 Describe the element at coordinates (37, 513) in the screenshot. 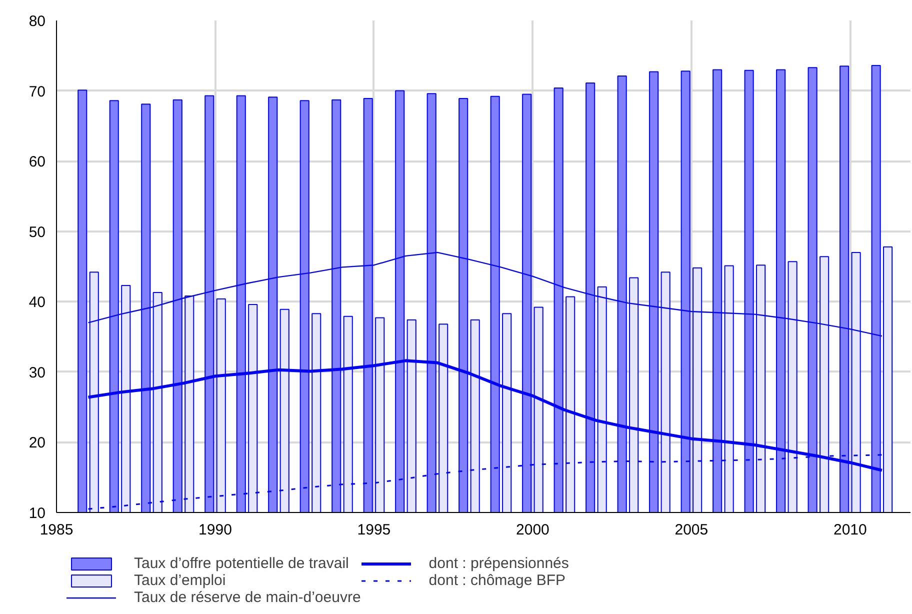

I see `y-tick-label: 10` at that location.